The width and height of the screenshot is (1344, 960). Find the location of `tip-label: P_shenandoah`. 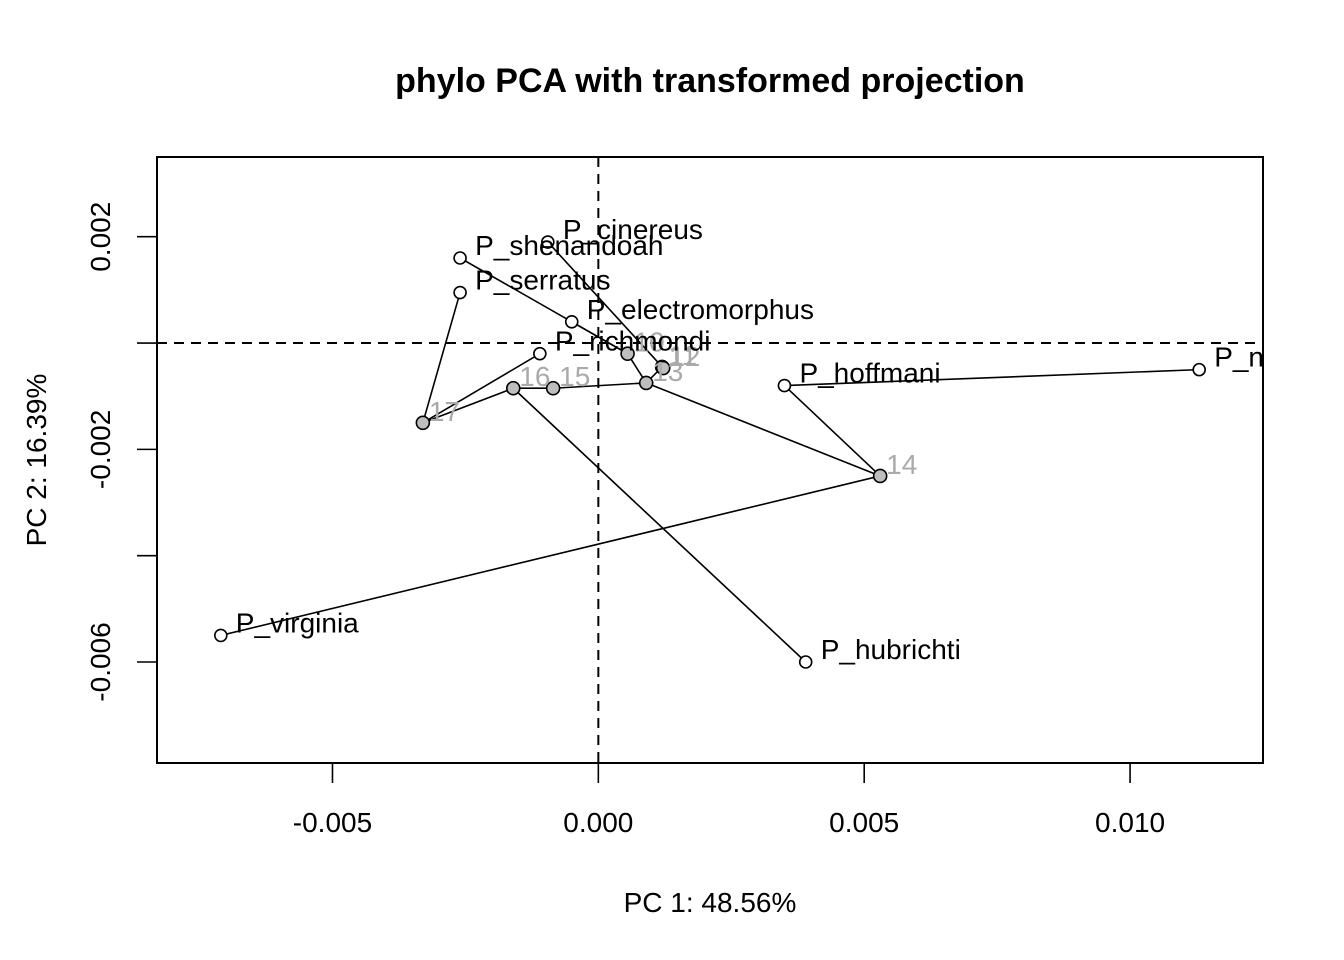

tip-label: P_shenandoah is located at coordinates (569, 245).